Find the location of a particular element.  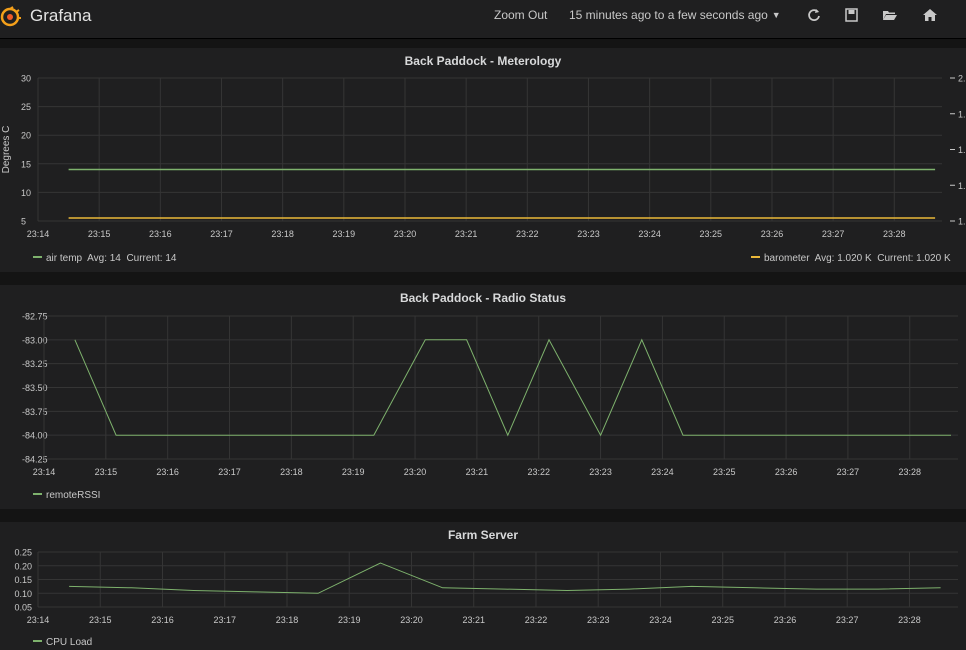

y-tick-label: 10 is located at coordinates (26, 193).